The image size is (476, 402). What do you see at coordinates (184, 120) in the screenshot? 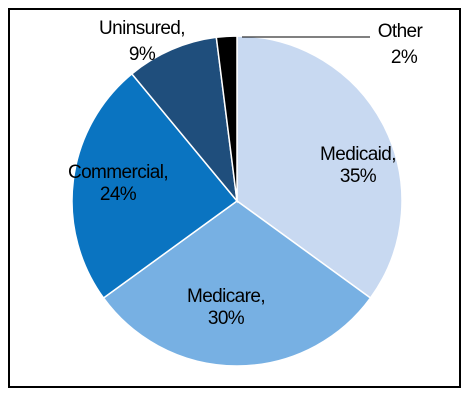
I see `pie-slice-uninsured` at bounding box center [184, 120].